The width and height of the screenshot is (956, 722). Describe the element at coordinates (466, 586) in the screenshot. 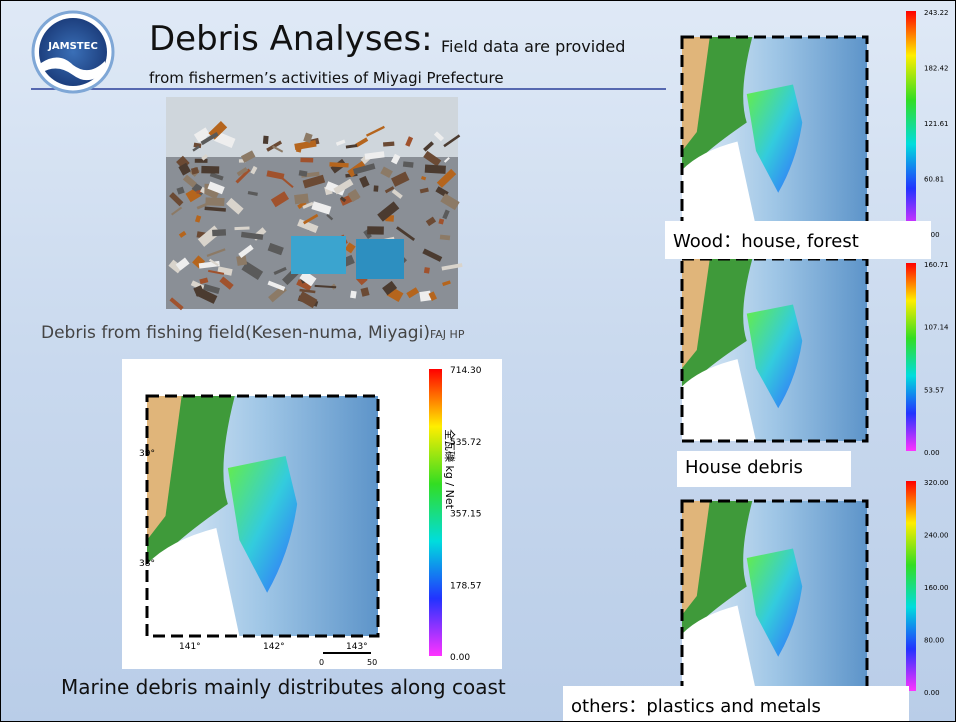

I see `colorbar-tick: 178.57` at that location.